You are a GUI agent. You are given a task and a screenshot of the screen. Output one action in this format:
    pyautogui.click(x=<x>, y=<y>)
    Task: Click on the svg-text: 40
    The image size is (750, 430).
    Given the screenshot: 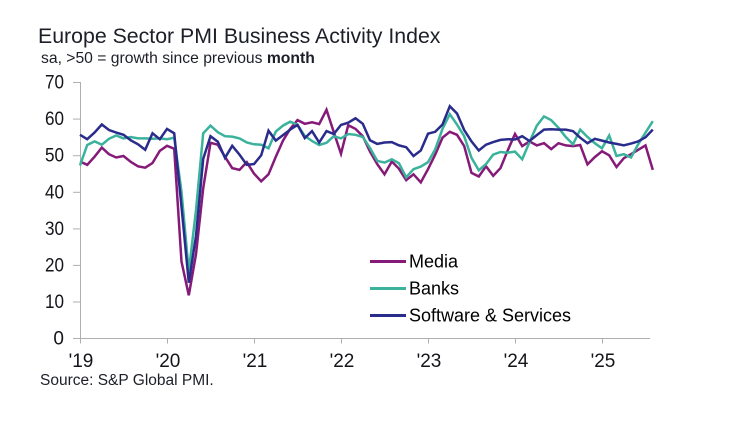 What is the action you would take?
    pyautogui.click(x=54, y=192)
    